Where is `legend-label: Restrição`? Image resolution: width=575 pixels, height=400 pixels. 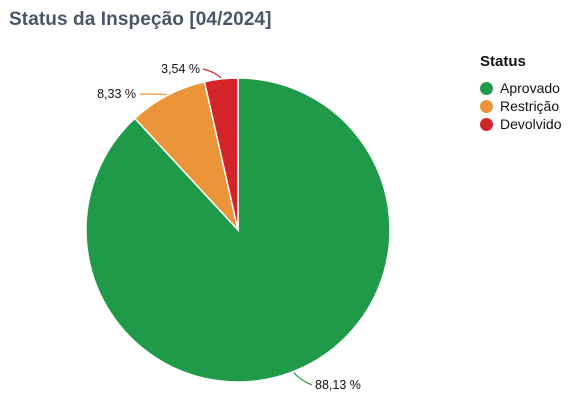 legend-label: Restrição is located at coordinates (530, 106).